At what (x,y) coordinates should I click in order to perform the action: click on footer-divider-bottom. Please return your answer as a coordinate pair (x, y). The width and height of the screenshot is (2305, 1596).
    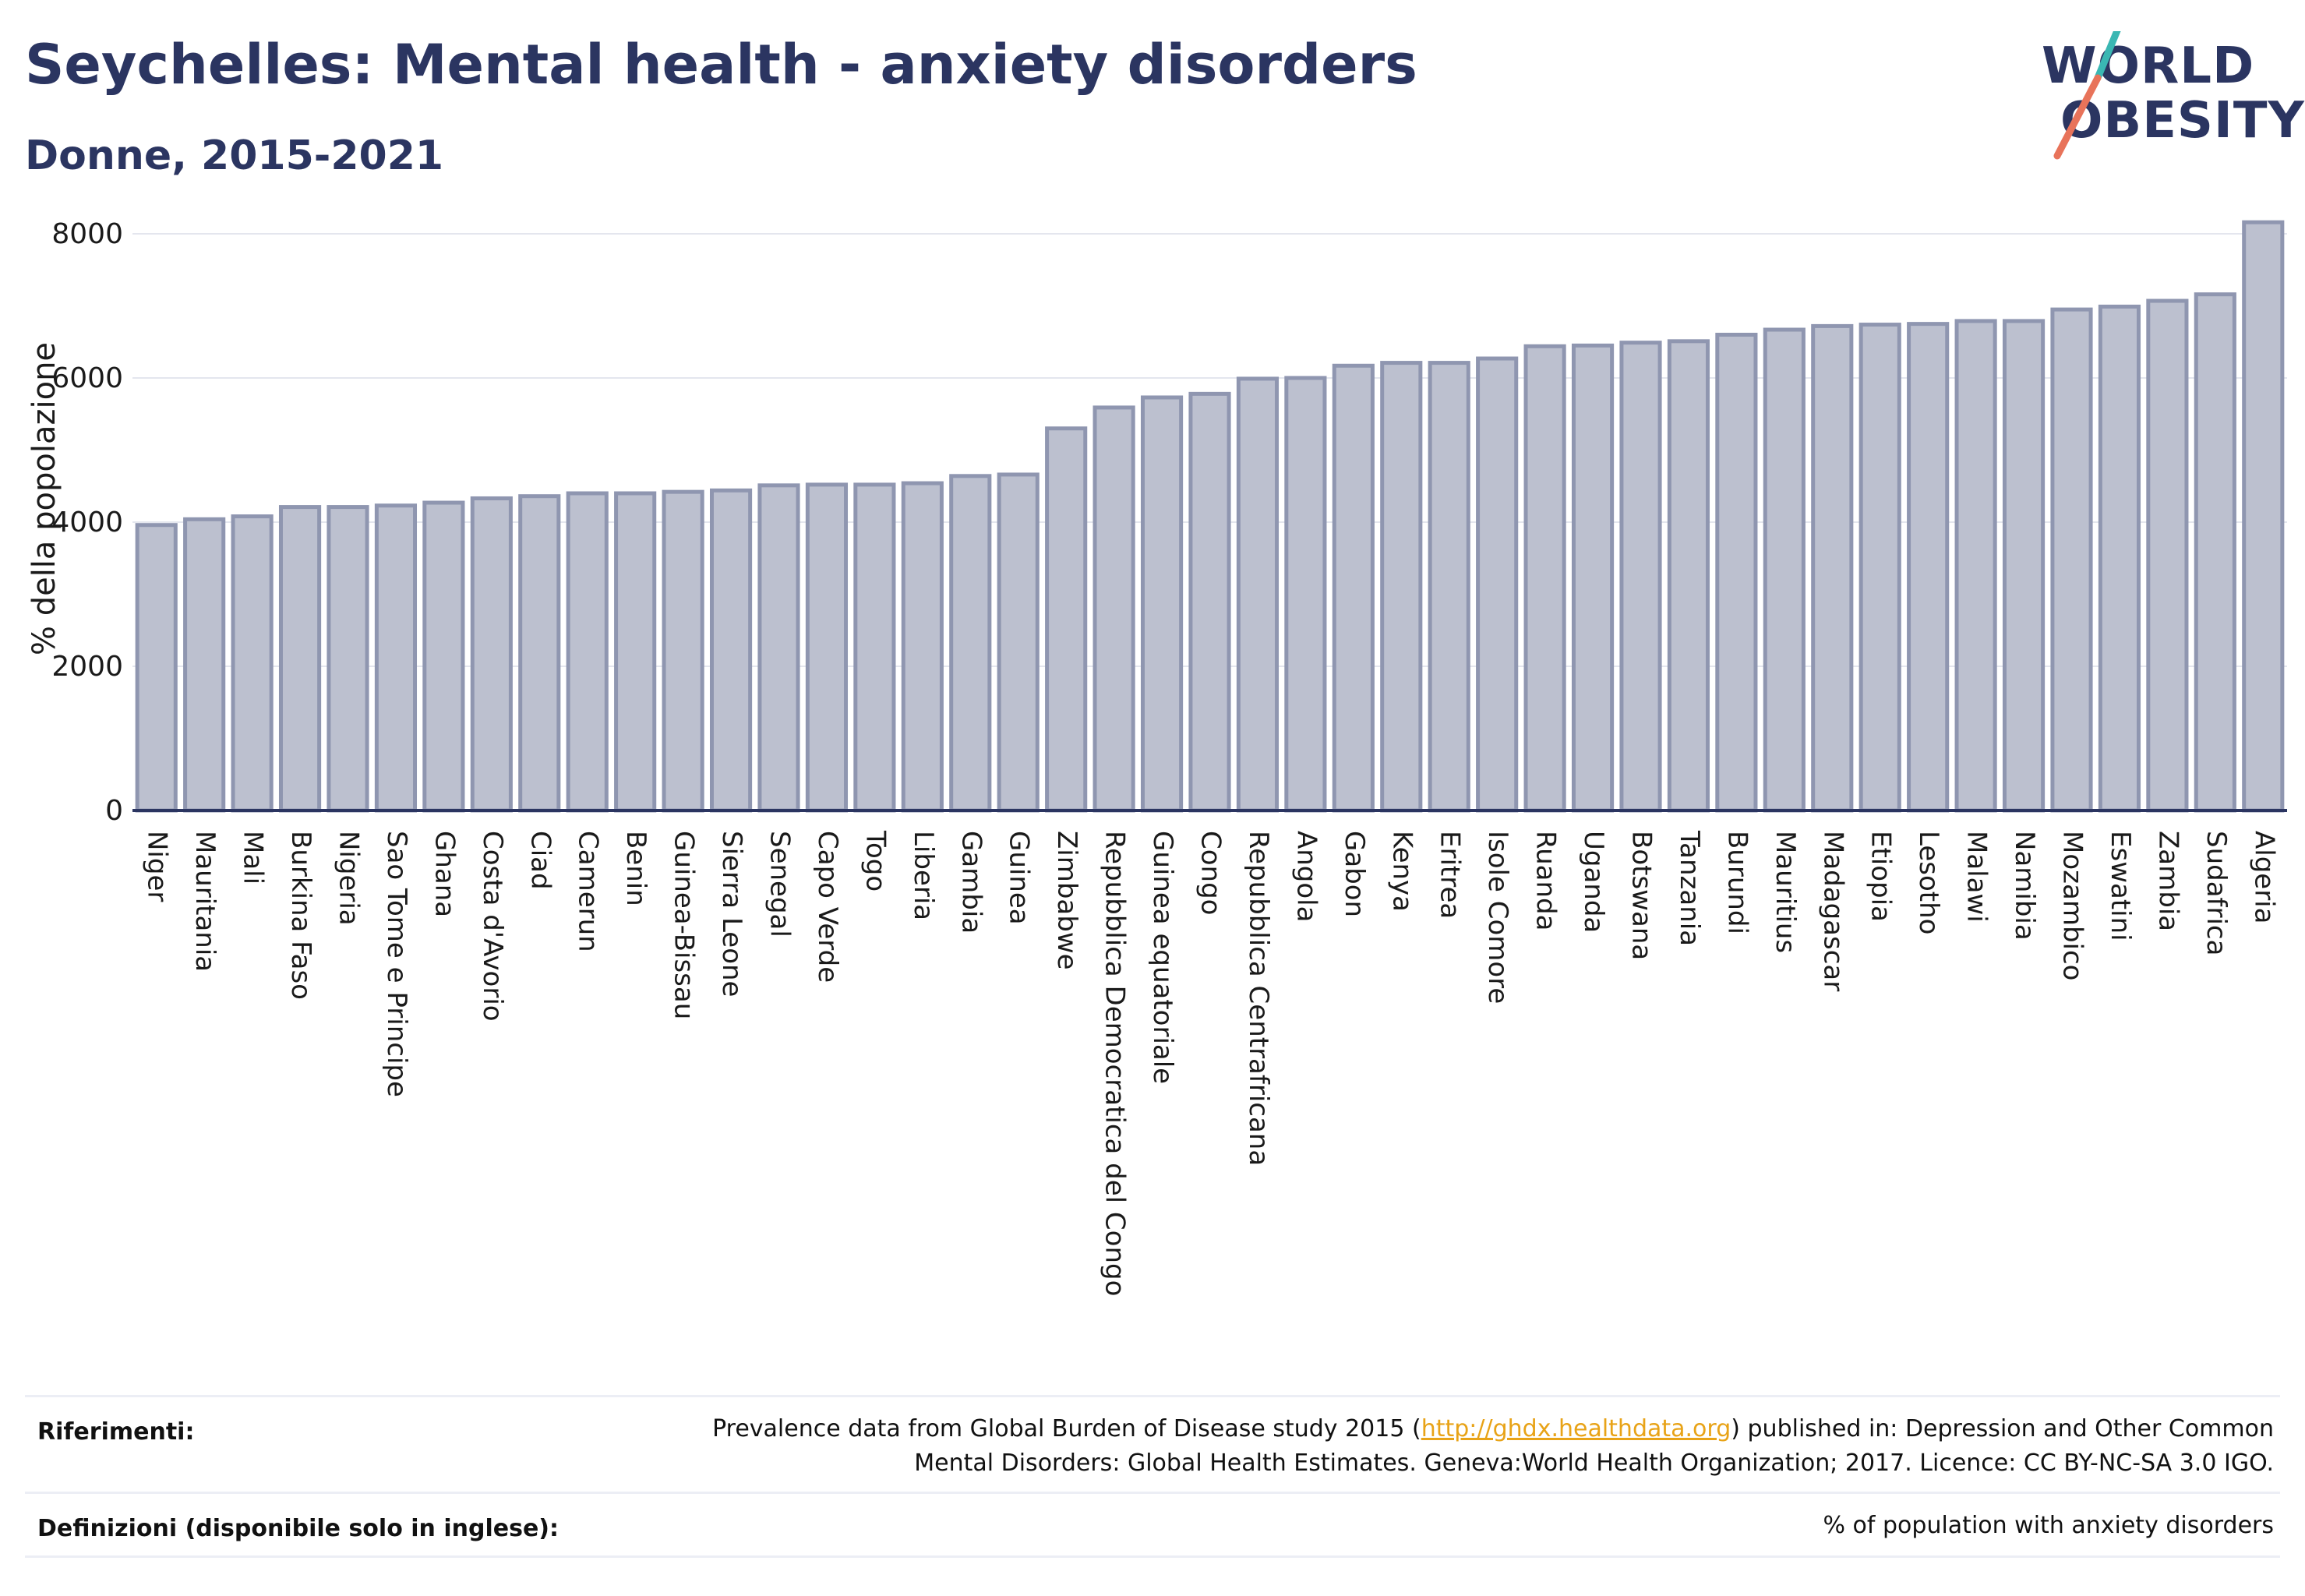
    Looking at the image, I should click on (1152, 1556).